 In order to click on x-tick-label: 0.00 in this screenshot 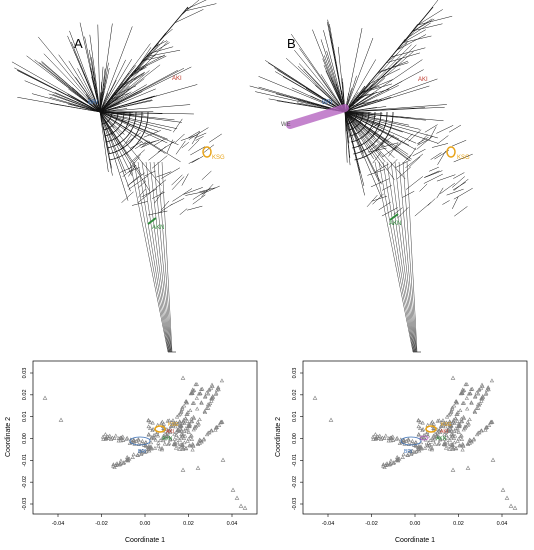, I will do `click(145, 524)`.